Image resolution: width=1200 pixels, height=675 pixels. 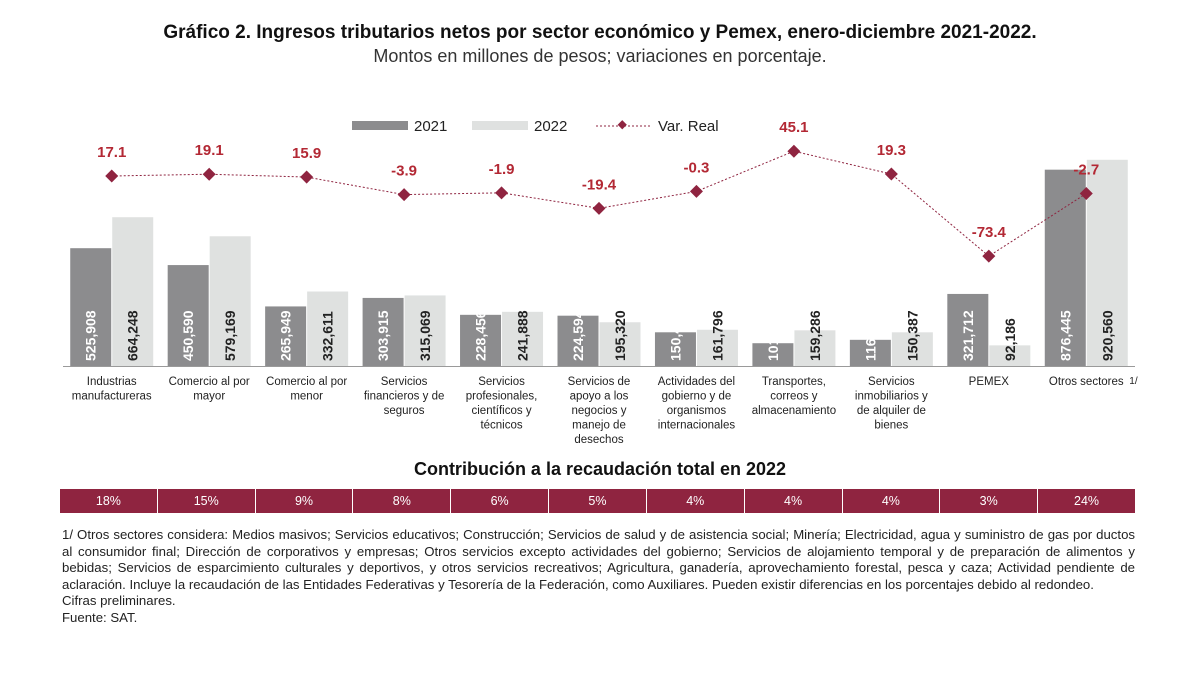 I want to click on legend-label-2022: 2022, so click(x=550, y=126).